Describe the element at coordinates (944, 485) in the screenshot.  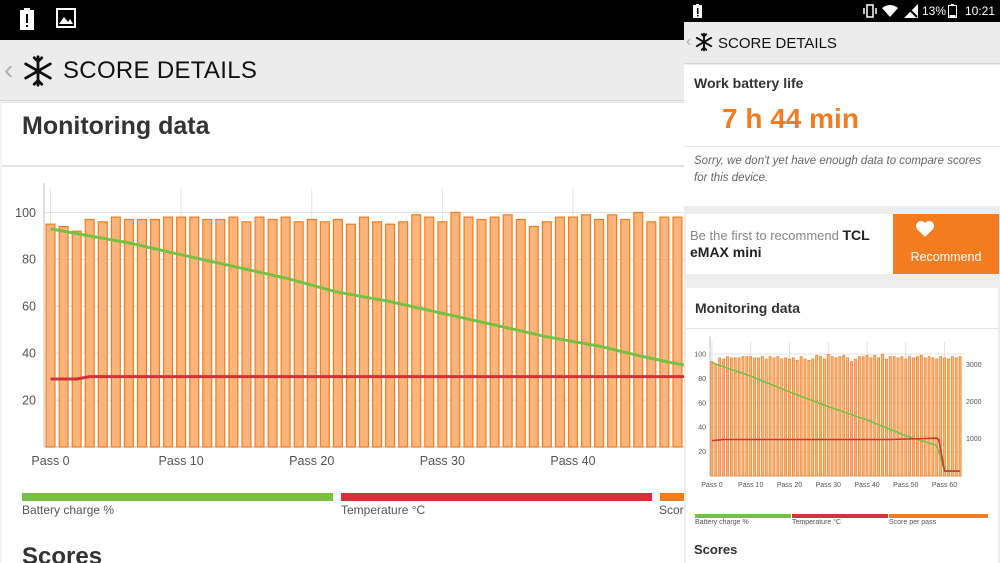
I see `x-tick-label: Pass 60` at that location.